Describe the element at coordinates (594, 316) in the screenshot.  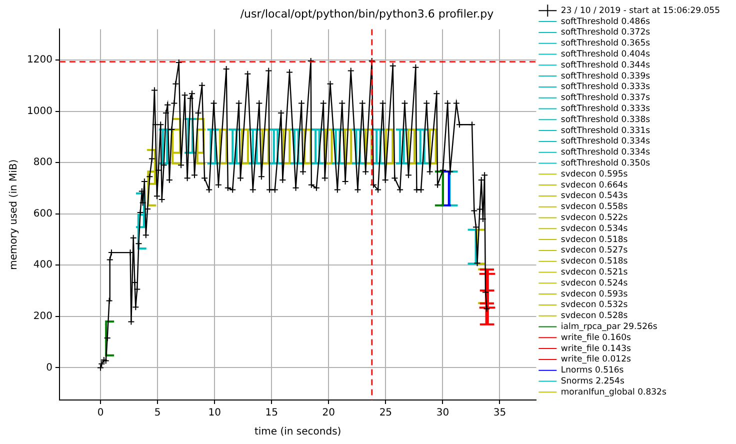
I see `legend-label: svdecon 0.528s` at that location.